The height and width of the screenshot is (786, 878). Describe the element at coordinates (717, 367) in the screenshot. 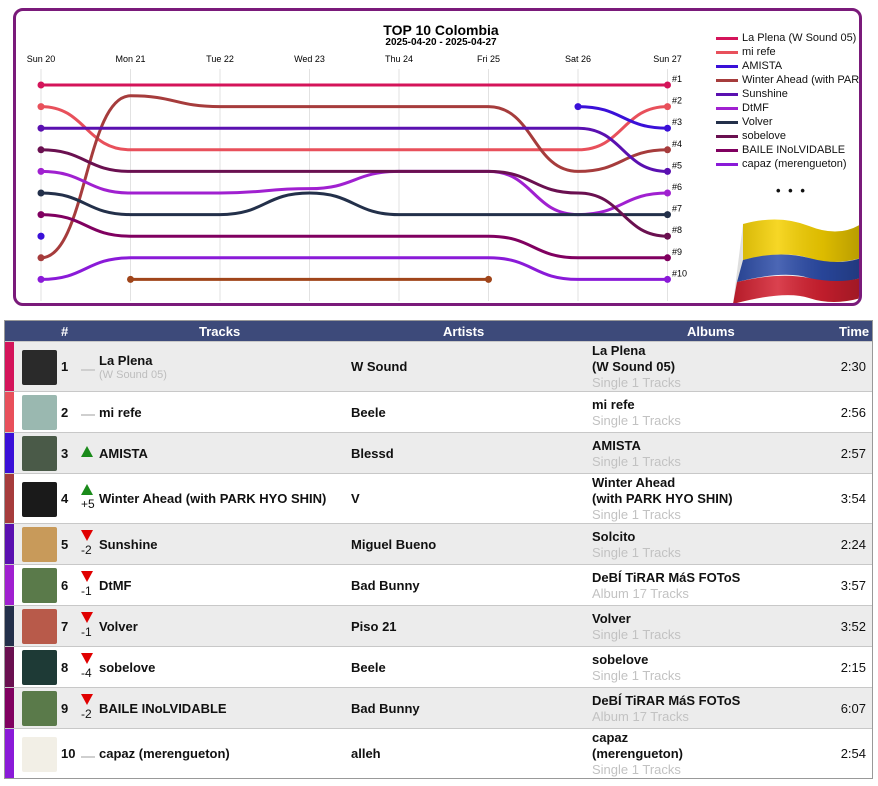

I see `album-info: La Plena (W Sound 05) Single 1 Tracks` at that location.